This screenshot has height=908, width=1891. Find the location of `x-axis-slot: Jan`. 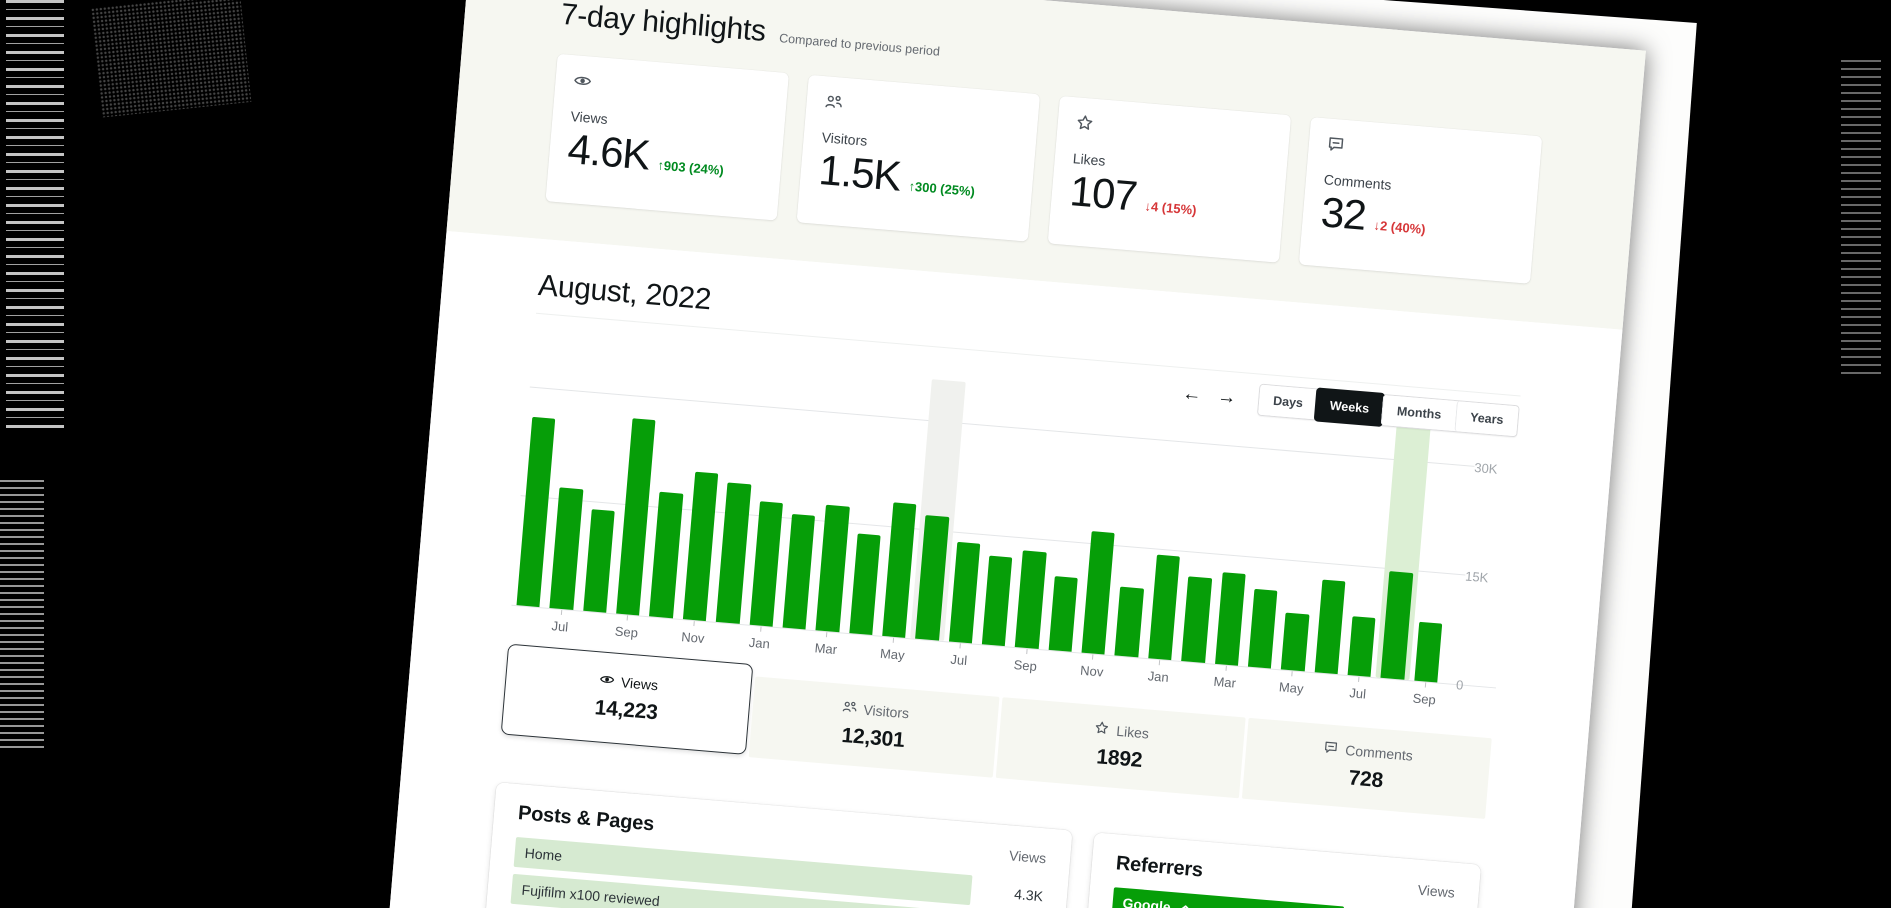

x-axis-slot: Jan is located at coordinates (1158, 672).